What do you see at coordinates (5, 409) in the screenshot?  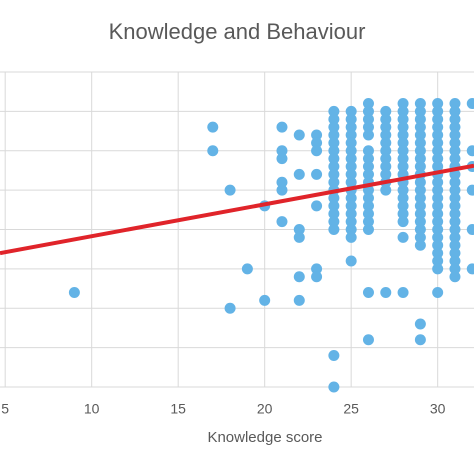 I see `x-tick-label: 5` at bounding box center [5, 409].